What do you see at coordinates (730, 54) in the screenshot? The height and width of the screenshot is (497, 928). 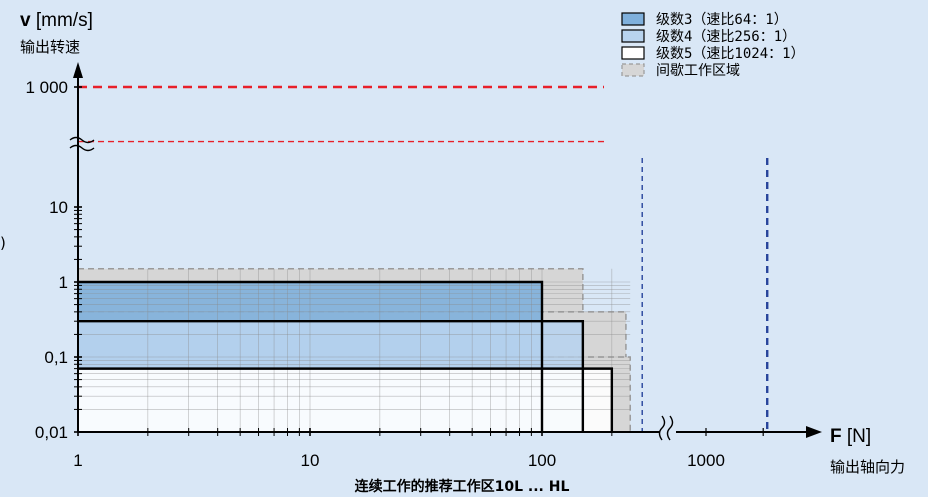 I see `legend-label-3: 级数5（速比1024：1）` at bounding box center [730, 54].